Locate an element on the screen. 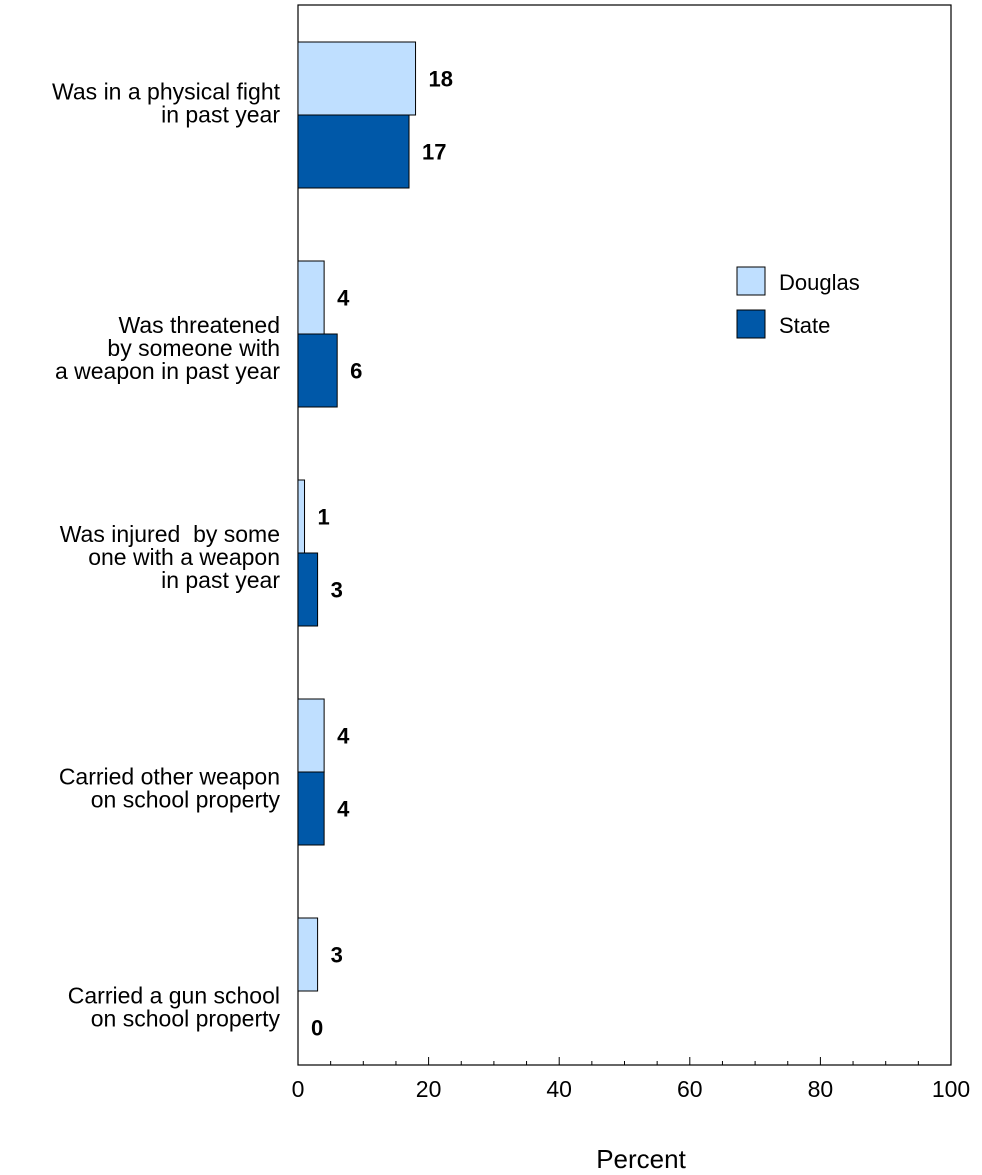 The height and width of the screenshot is (1175, 982). value-label-douglas-3: 4 is located at coordinates (343, 736).